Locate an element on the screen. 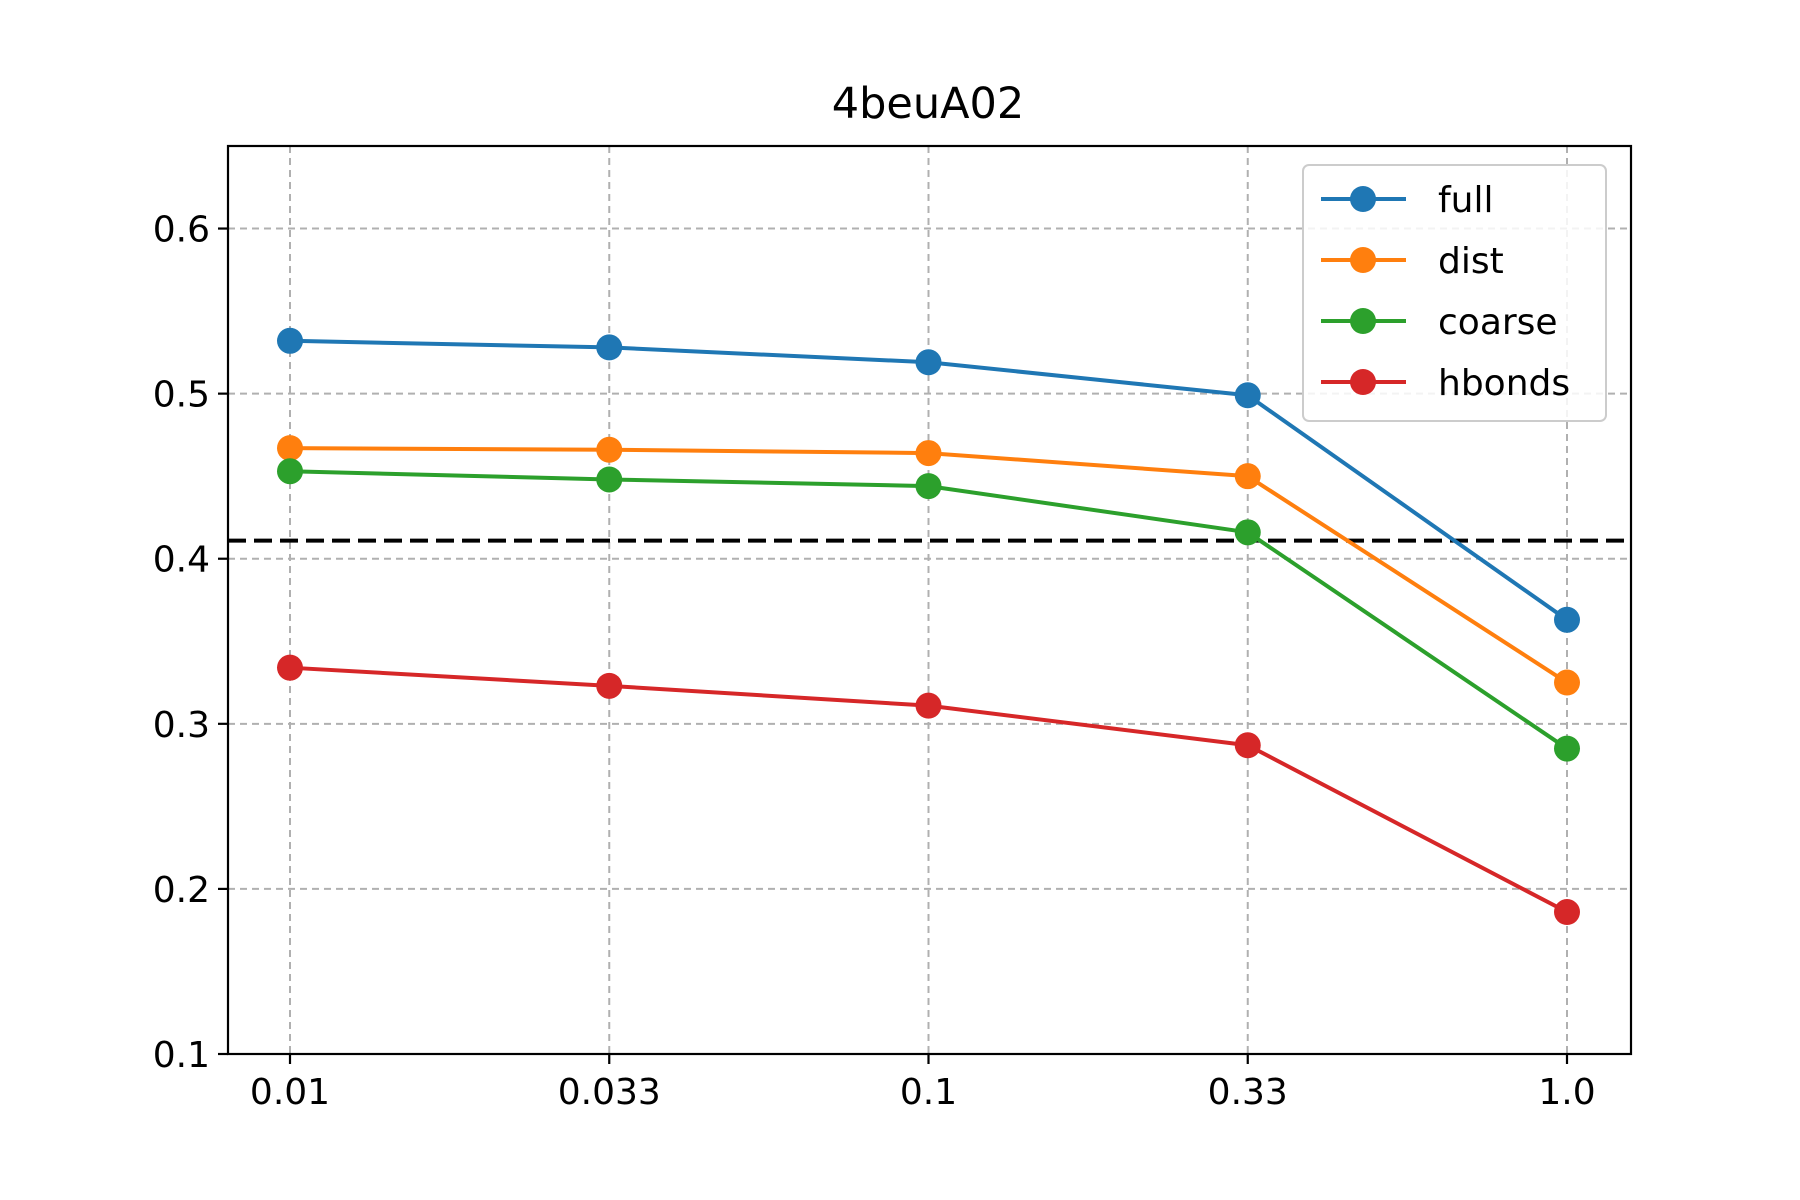 This screenshot has height=1200, width=1800. y-tick-label: 0.3 is located at coordinates (181, 725).